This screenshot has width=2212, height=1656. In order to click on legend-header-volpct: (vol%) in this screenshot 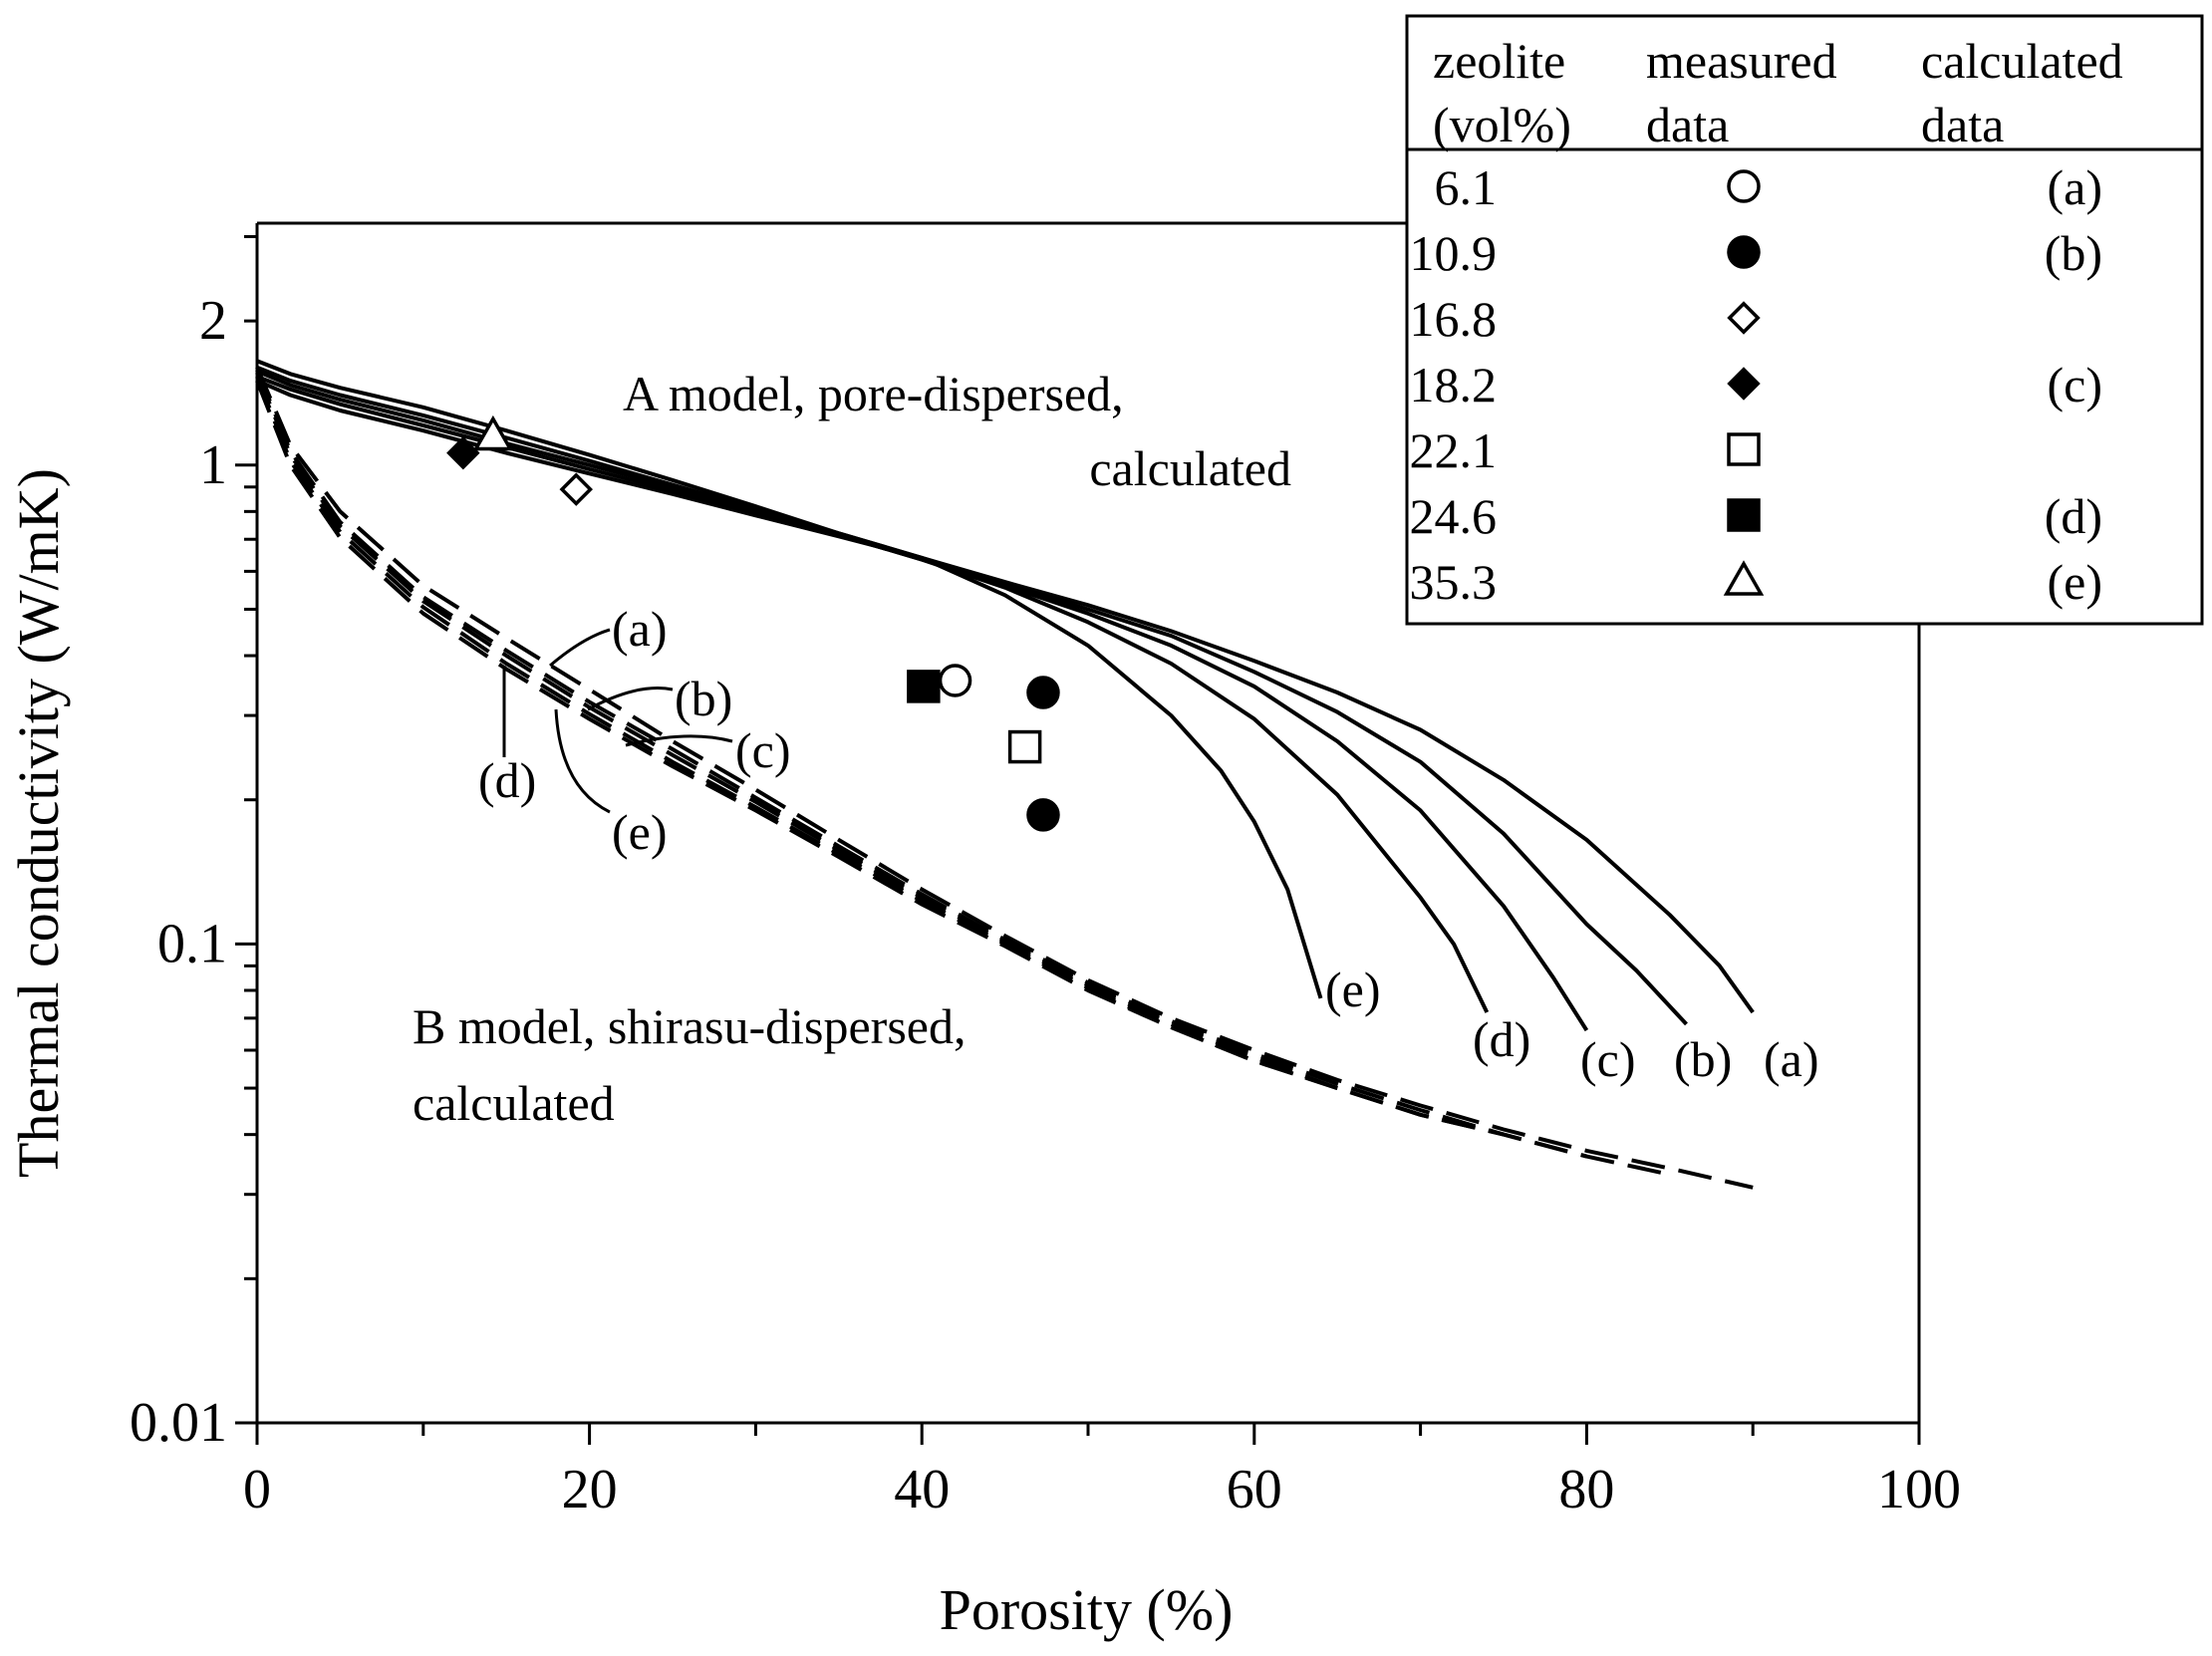, I will do `click(1502, 124)`.